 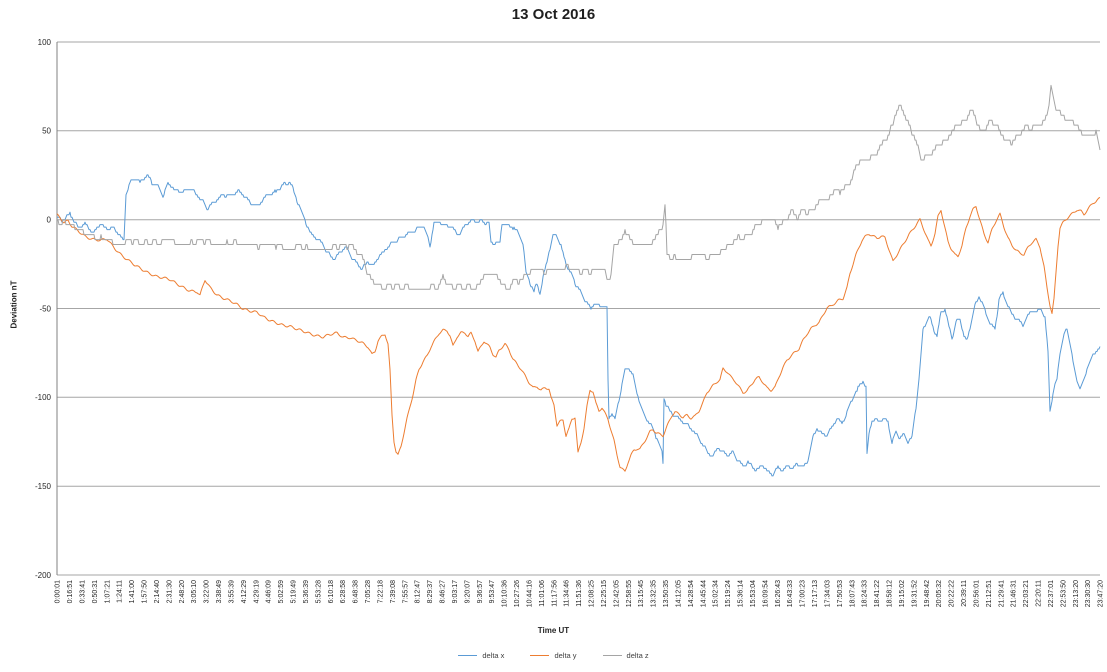 What do you see at coordinates (281, 591) in the screenshot?
I see `x-tick-label: 5:02:59` at bounding box center [281, 591].